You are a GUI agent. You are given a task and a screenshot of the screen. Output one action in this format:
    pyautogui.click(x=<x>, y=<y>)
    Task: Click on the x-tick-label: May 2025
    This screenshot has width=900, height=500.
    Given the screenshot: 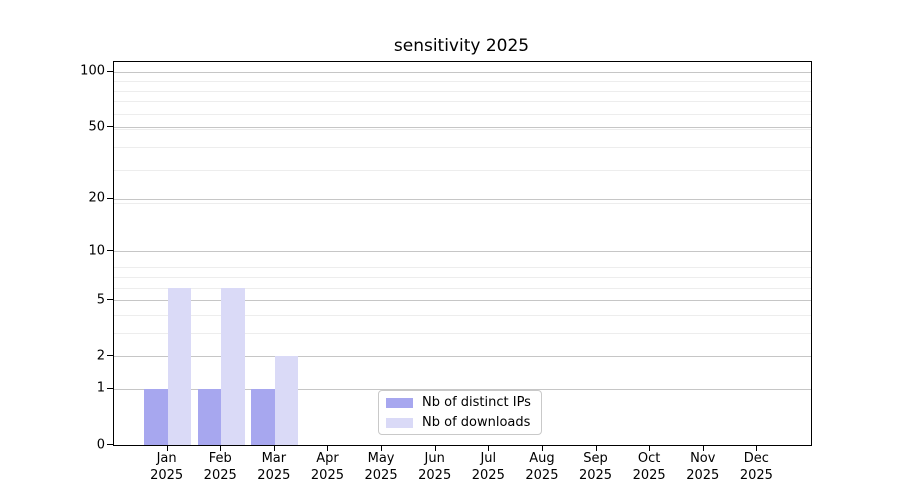 What is the action you would take?
    pyautogui.click(x=381, y=467)
    